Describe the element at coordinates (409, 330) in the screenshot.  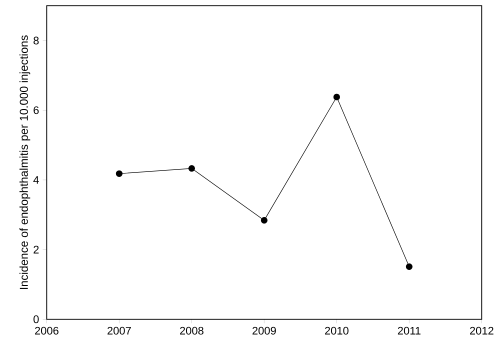
I see `x-tick-label: 2011` at that location.